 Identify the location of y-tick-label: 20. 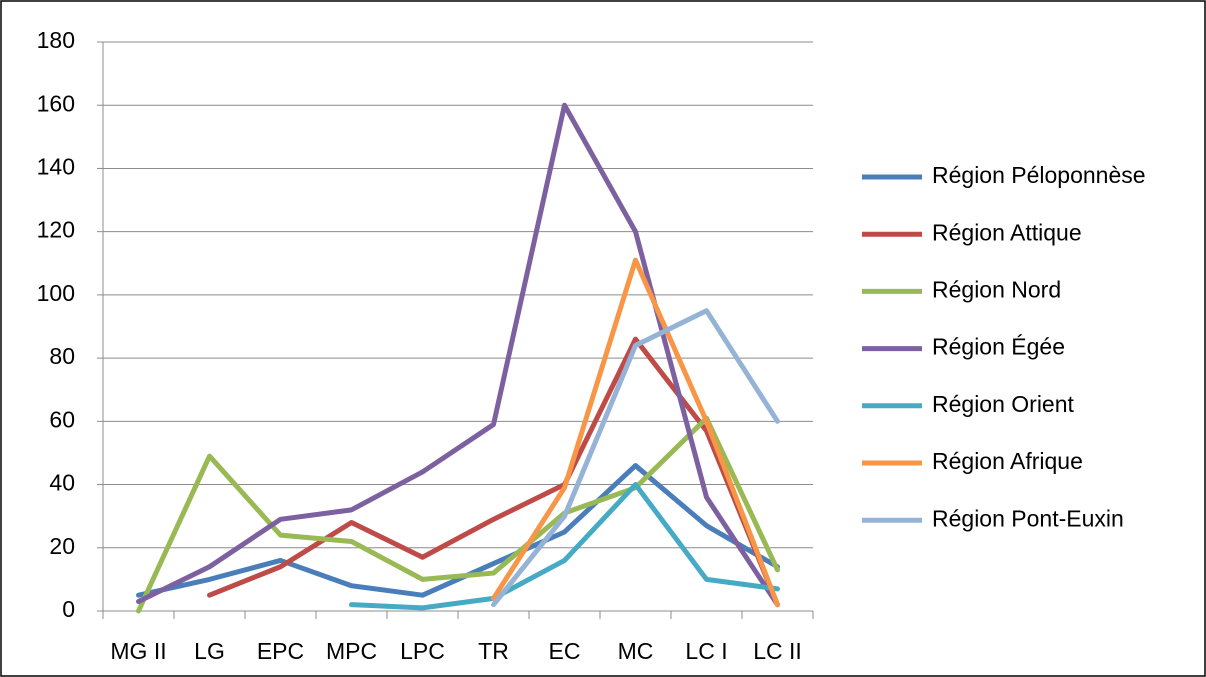
(62, 546).